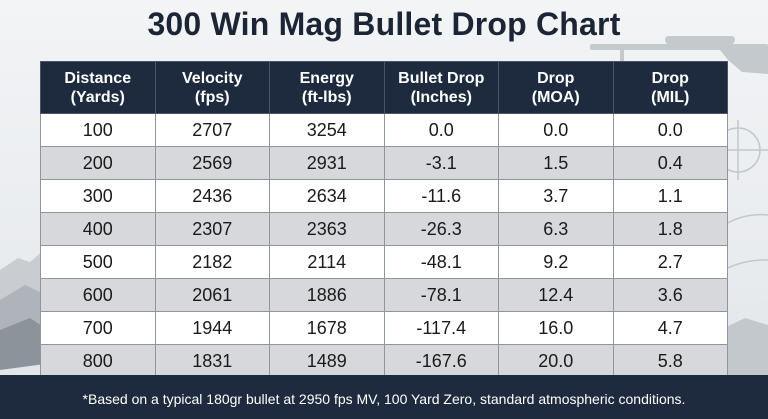  I want to click on table-cell: 4.7, so click(670, 328).